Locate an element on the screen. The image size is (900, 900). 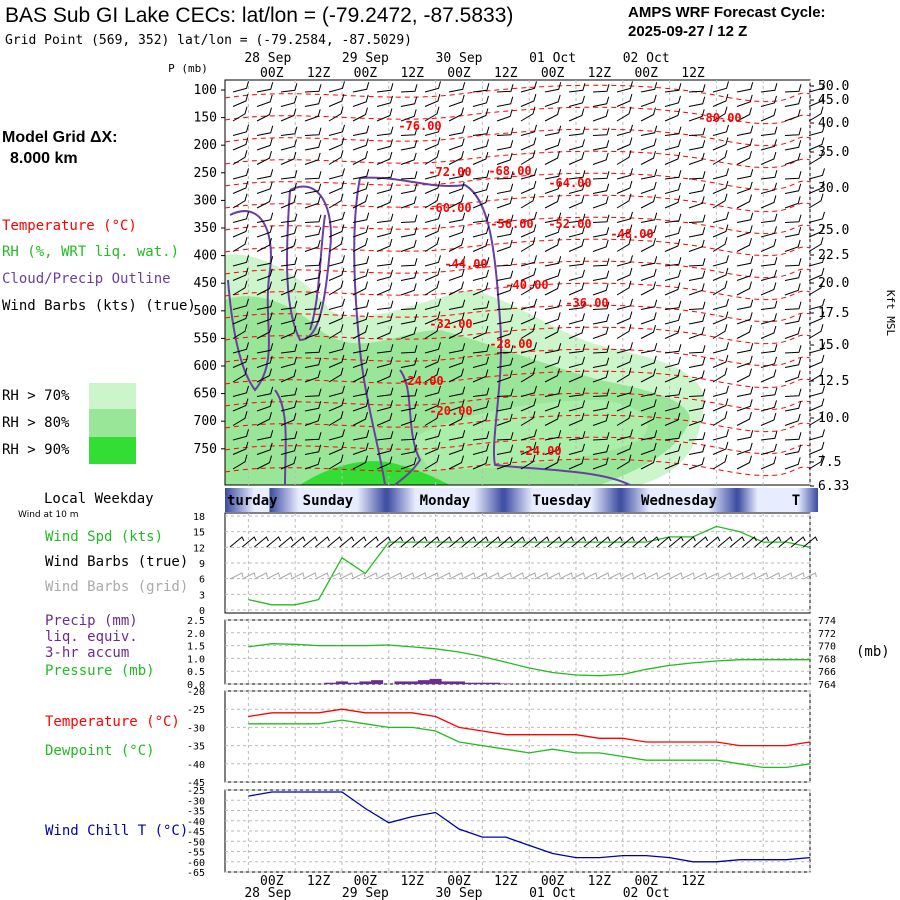
temperature-contour-label: -36.00 is located at coordinates (586, 303).